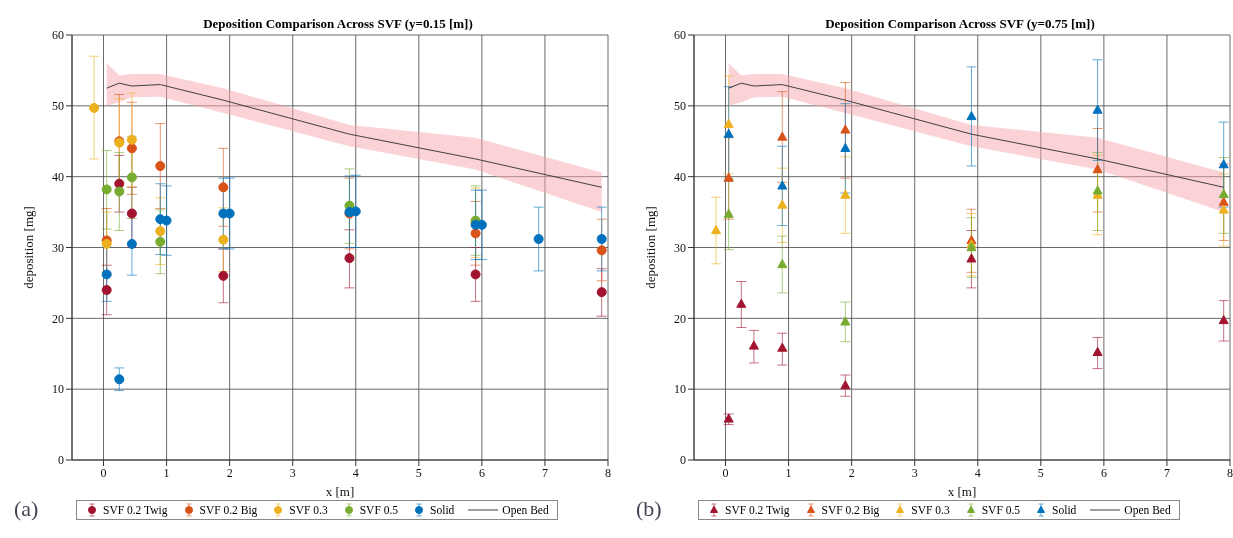  I want to click on text: (b), so click(649, 509).